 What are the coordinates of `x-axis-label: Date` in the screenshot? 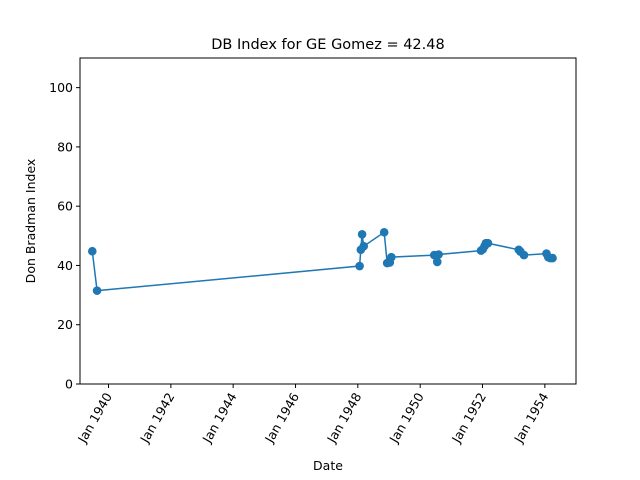 It's located at (328, 465).